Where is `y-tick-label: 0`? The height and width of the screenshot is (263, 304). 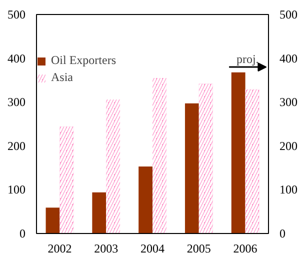
y-tick-label: 0 is located at coordinates (23, 233).